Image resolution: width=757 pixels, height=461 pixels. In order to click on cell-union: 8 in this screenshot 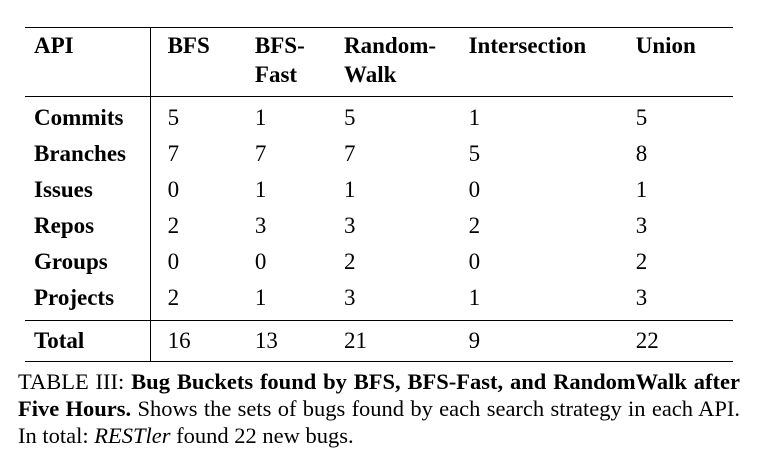, I will do `click(641, 153)`.